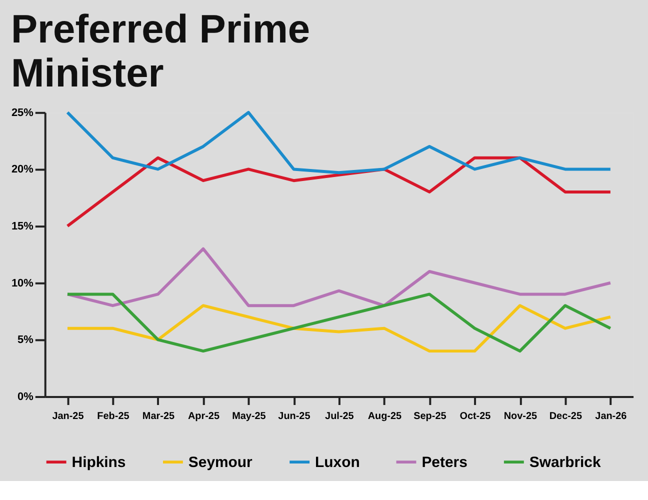 This screenshot has width=648, height=500. I want to click on x-tick-label: Feb-25, so click(113, 416).